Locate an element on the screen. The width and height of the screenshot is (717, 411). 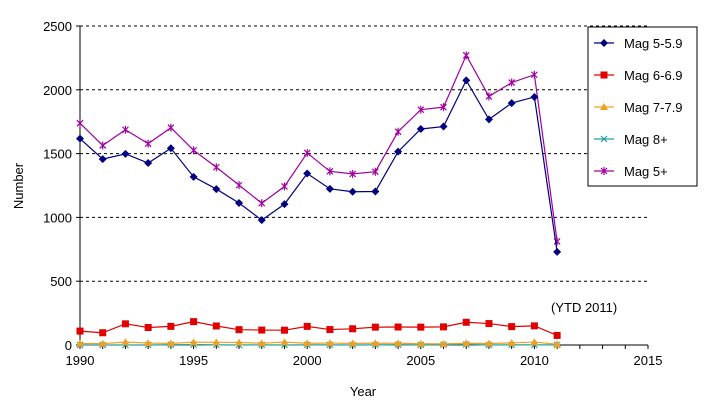
y-tick-label: 0 is located at coordinates (68, 345).